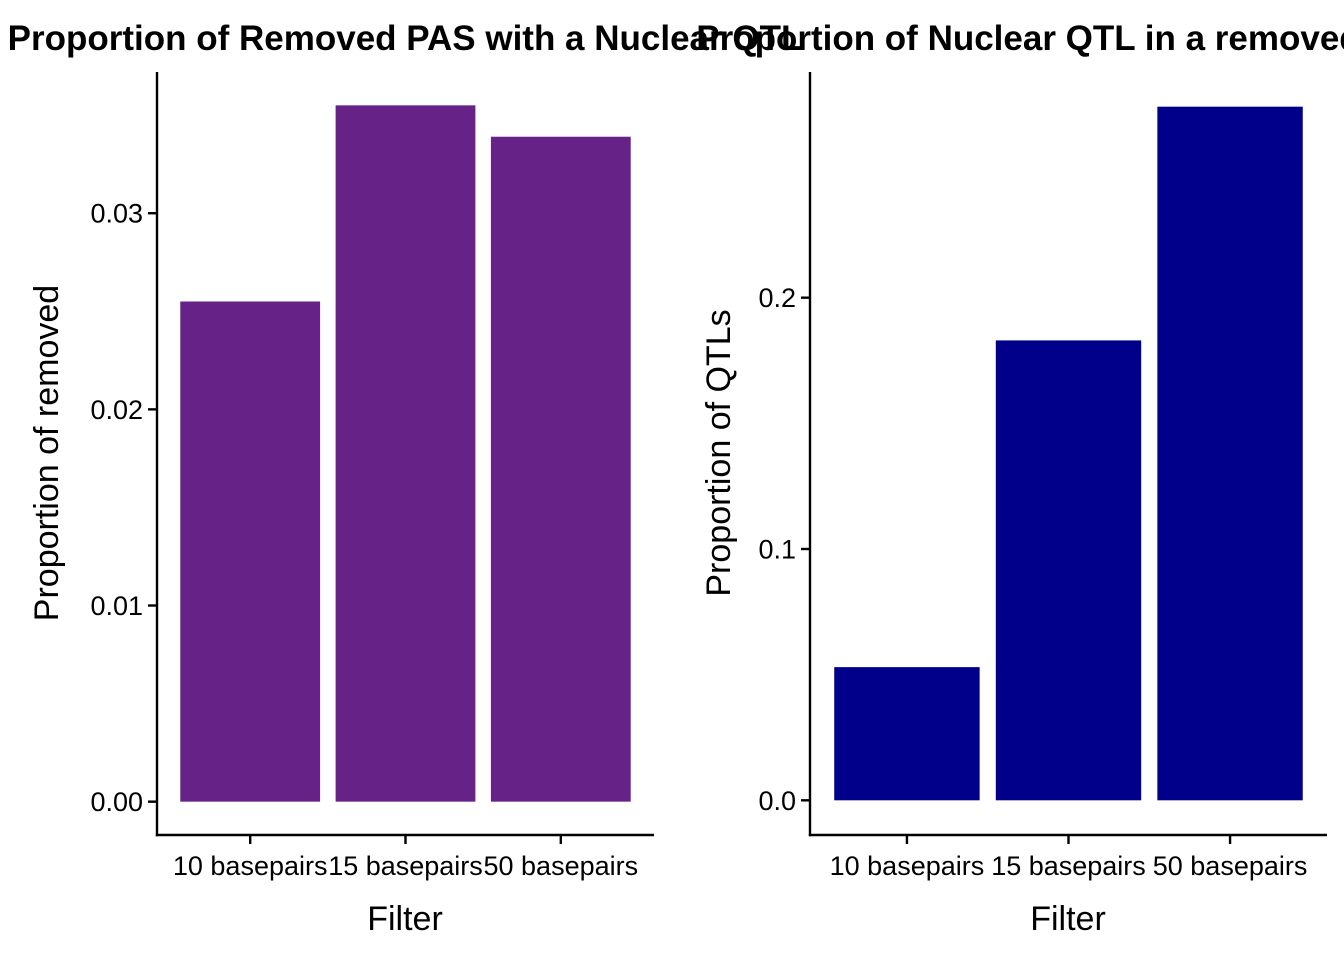 Image resolution: width=1344 pixels, height=960 pixels. What do you see at coordinates (116, 214) in the screenshot?
I see `left-y-tick-label: 0.03` at bounding box center [116, 214].